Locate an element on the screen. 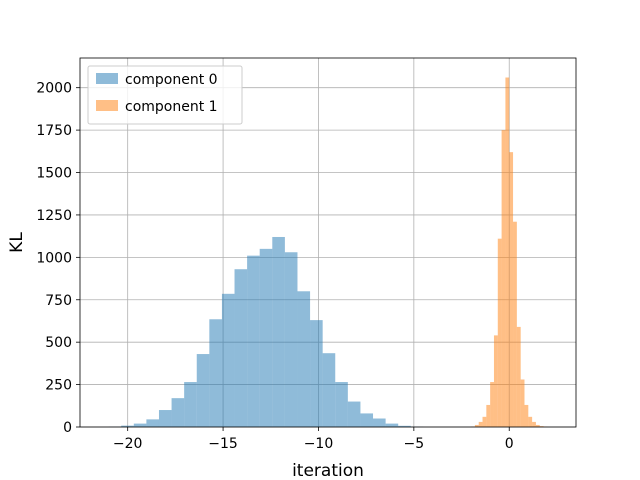 Image resolution: width=640 pixels, height=480 pixels. legend-label-component-0: component 0 is located at coordinates (171, 80).